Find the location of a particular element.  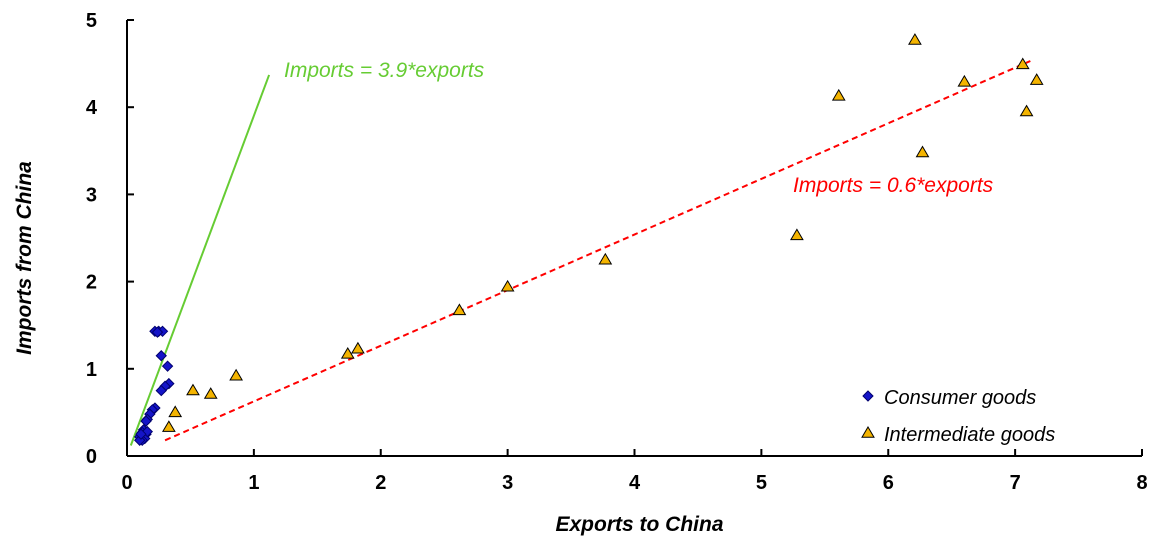

y-tick-label: 3 is located at coordinates (91, 195).